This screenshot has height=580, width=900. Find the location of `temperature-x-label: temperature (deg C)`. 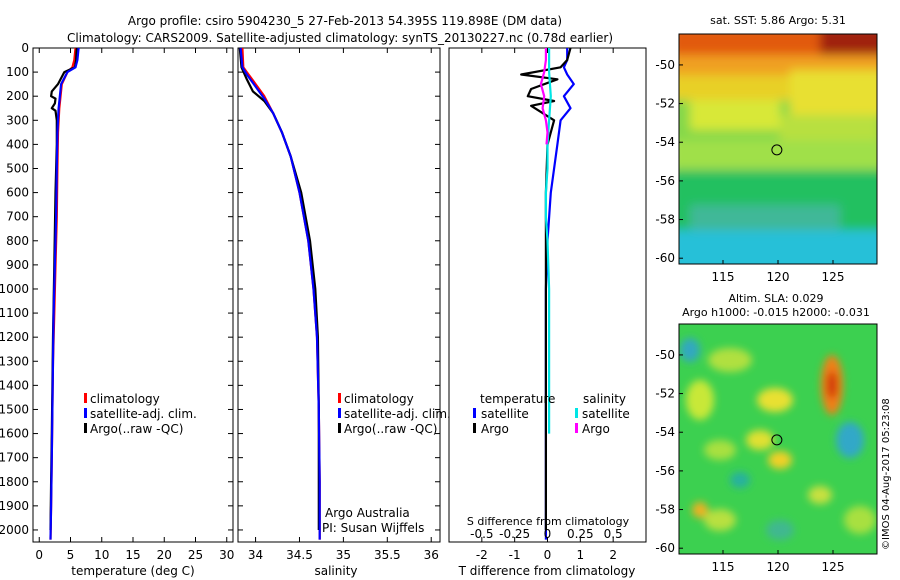

temperature-x-label: temperature (deg C) is located at coordinates (132, 571).